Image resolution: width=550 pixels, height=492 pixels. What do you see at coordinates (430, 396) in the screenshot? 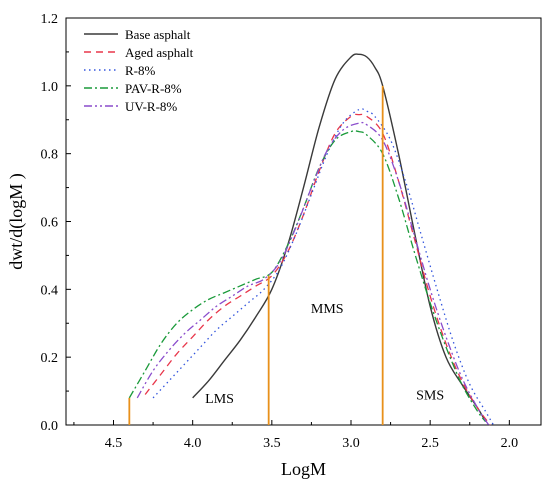
I see `region-label-sms: SMS` at bounding box center [430, 396].